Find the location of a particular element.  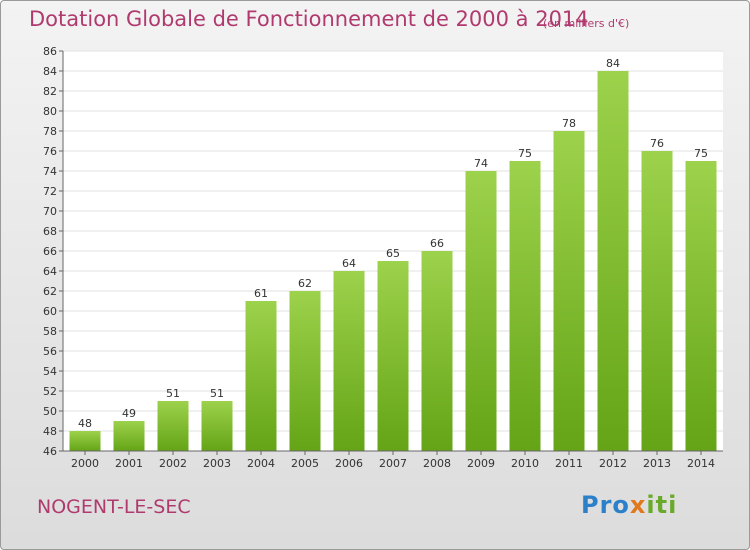

value-label-2002: 51 is located at coordinates (173, 393).